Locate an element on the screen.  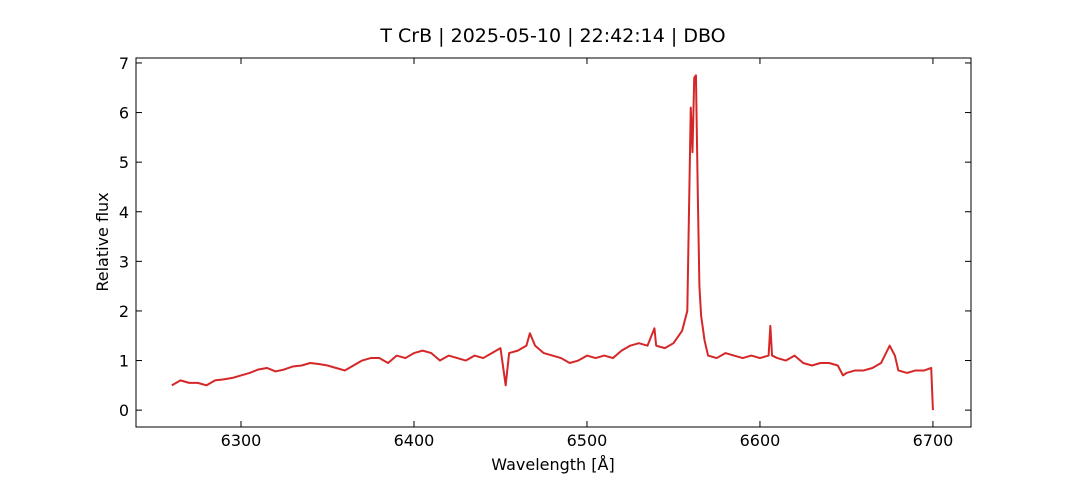
y-tick-label: 6 is located at coordinates (124, 113).